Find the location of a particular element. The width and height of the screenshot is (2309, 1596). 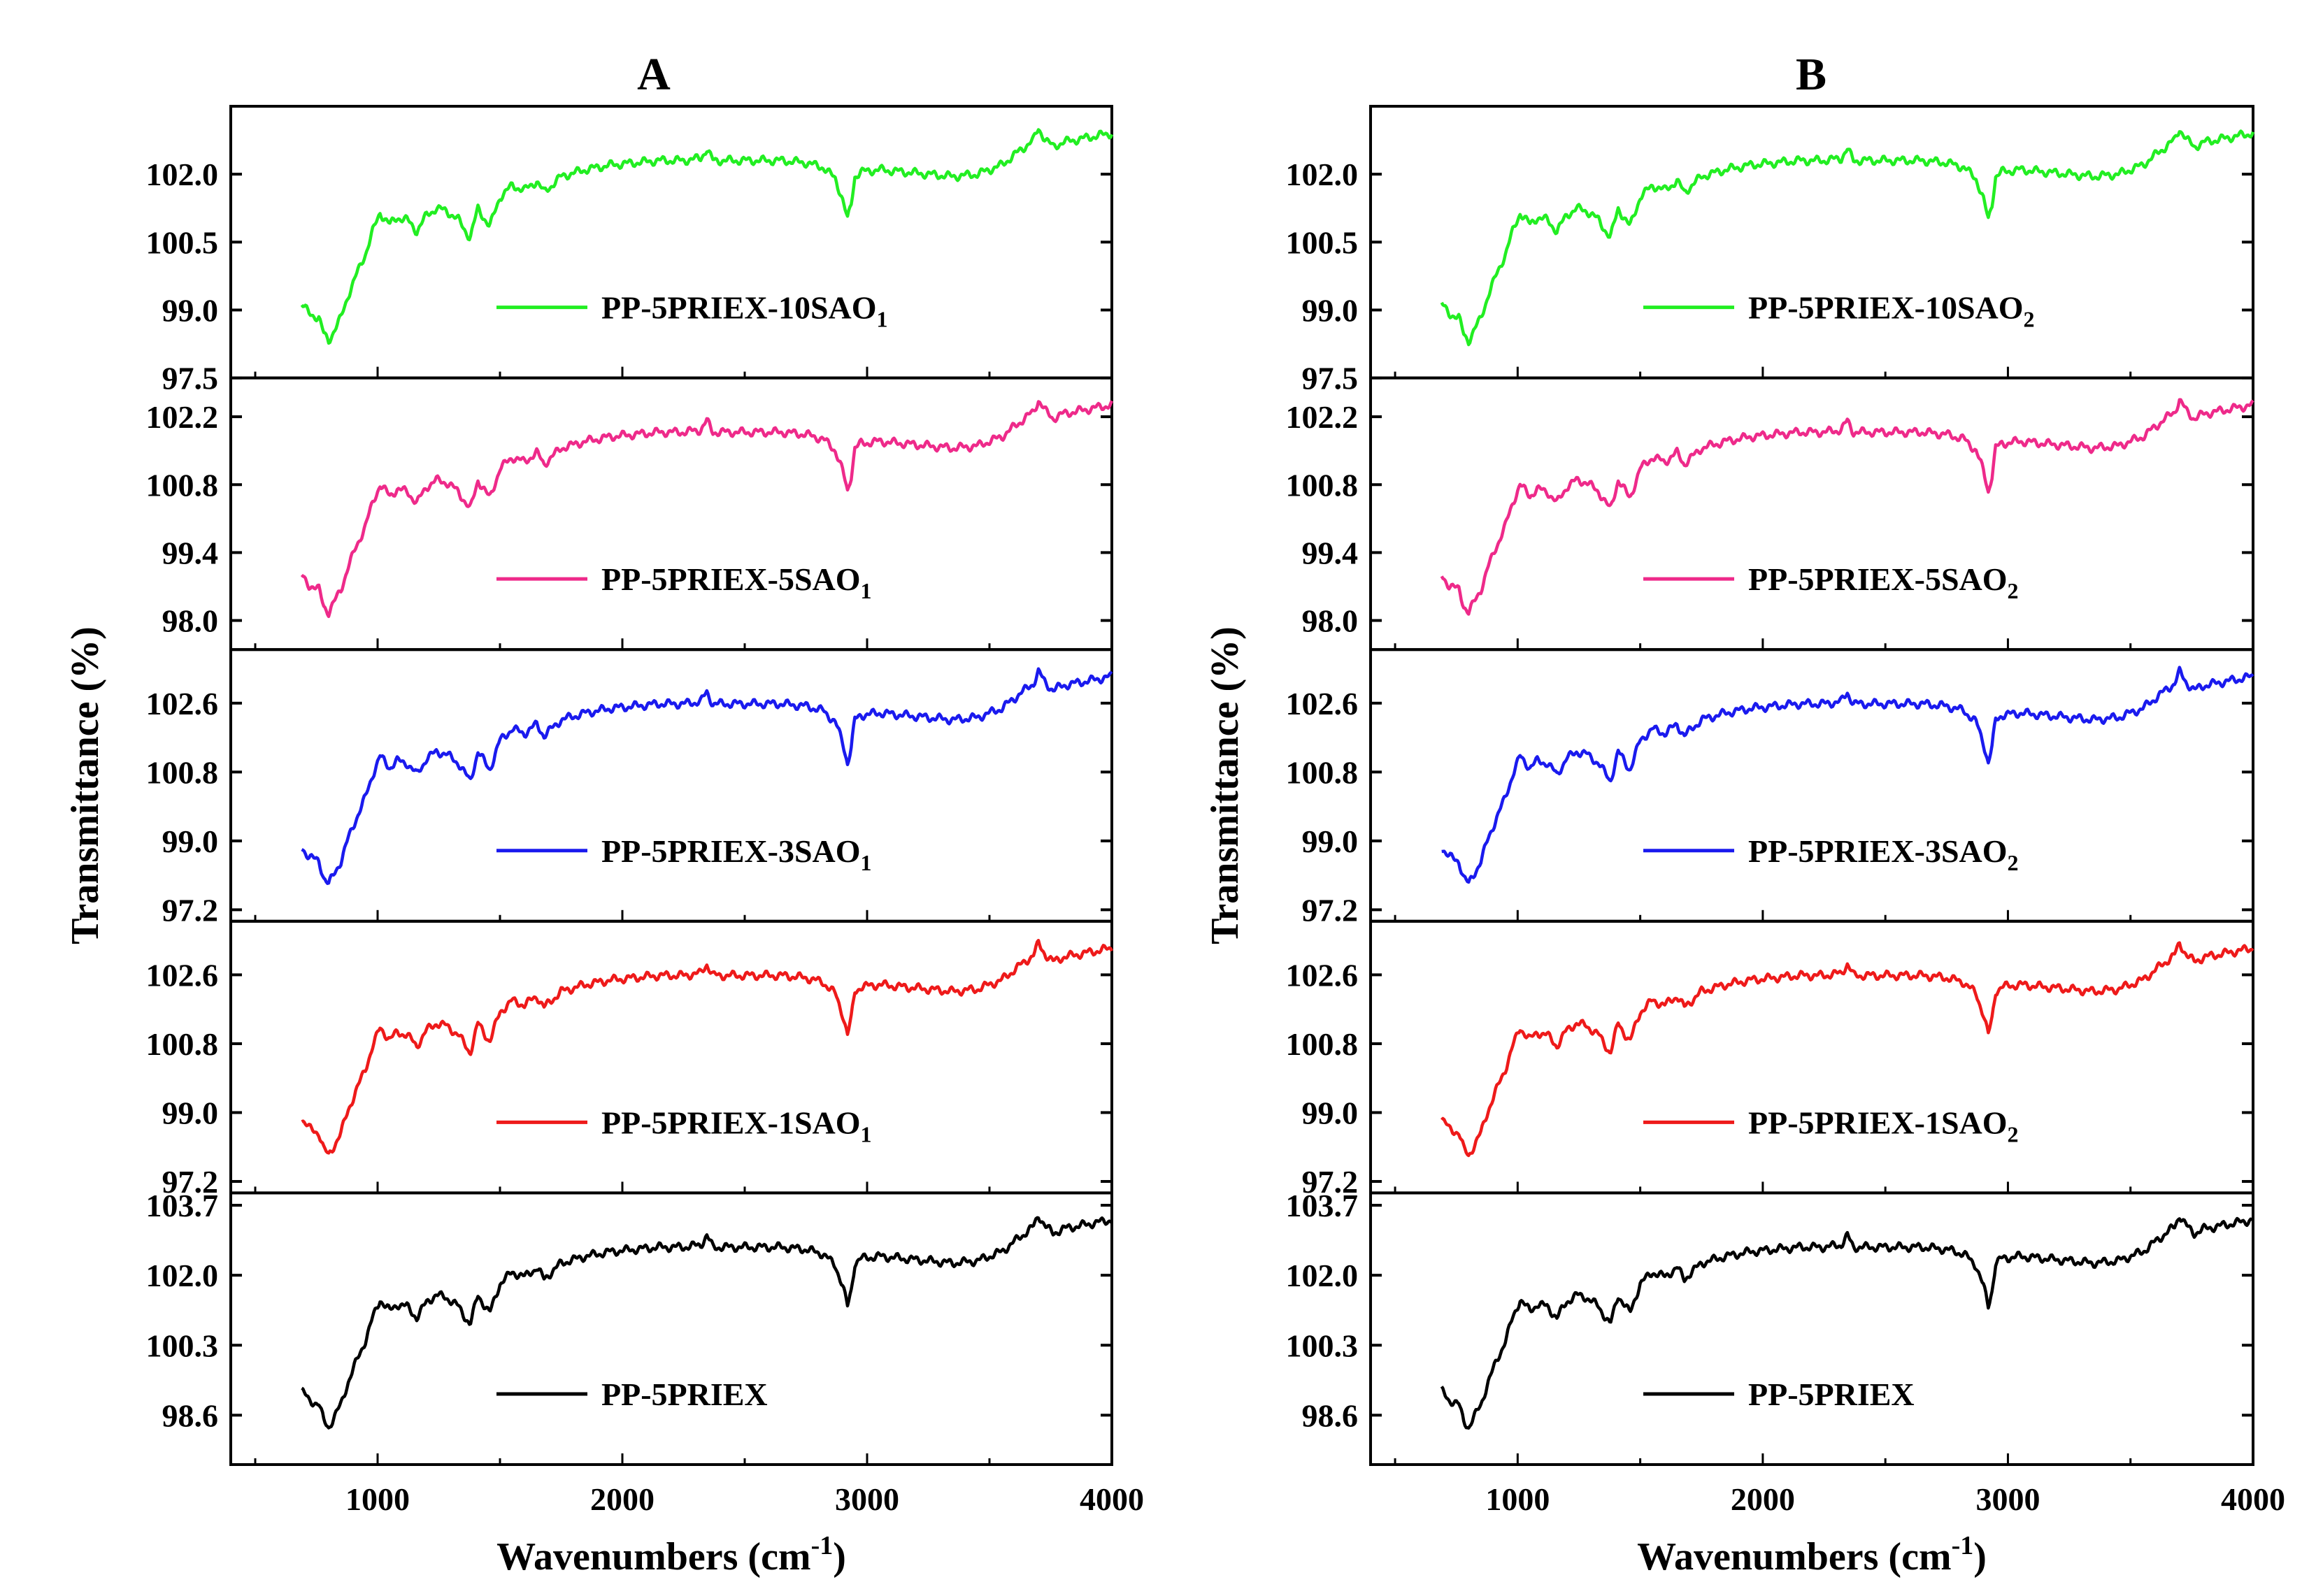

subplot-2: 97.2 99.0 100.8 102.6 PP-5PRIEX-3SAO2 is located at coordinates (1770, 788).